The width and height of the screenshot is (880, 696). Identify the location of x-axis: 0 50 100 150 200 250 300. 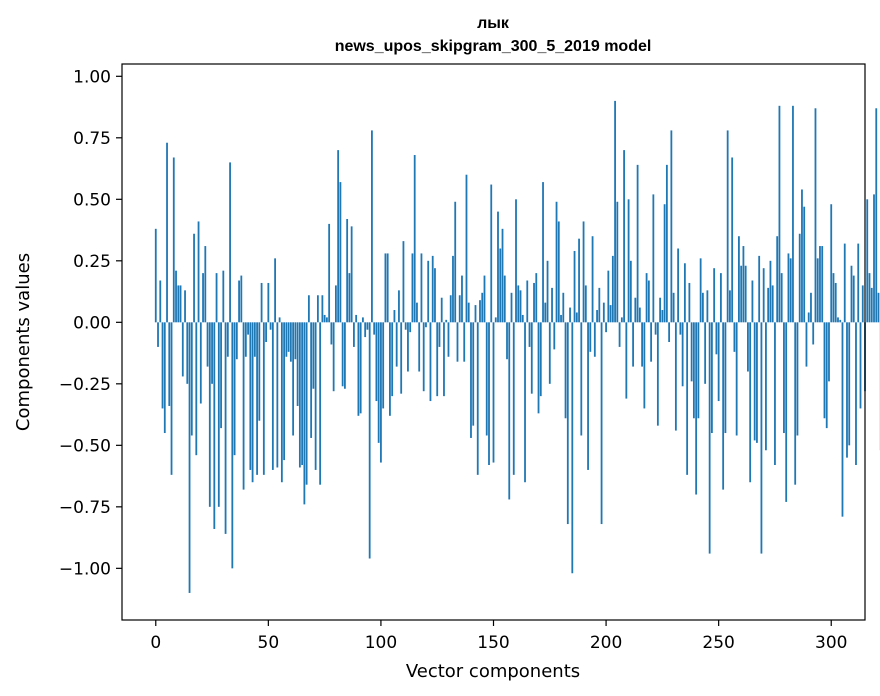
(498, 636).